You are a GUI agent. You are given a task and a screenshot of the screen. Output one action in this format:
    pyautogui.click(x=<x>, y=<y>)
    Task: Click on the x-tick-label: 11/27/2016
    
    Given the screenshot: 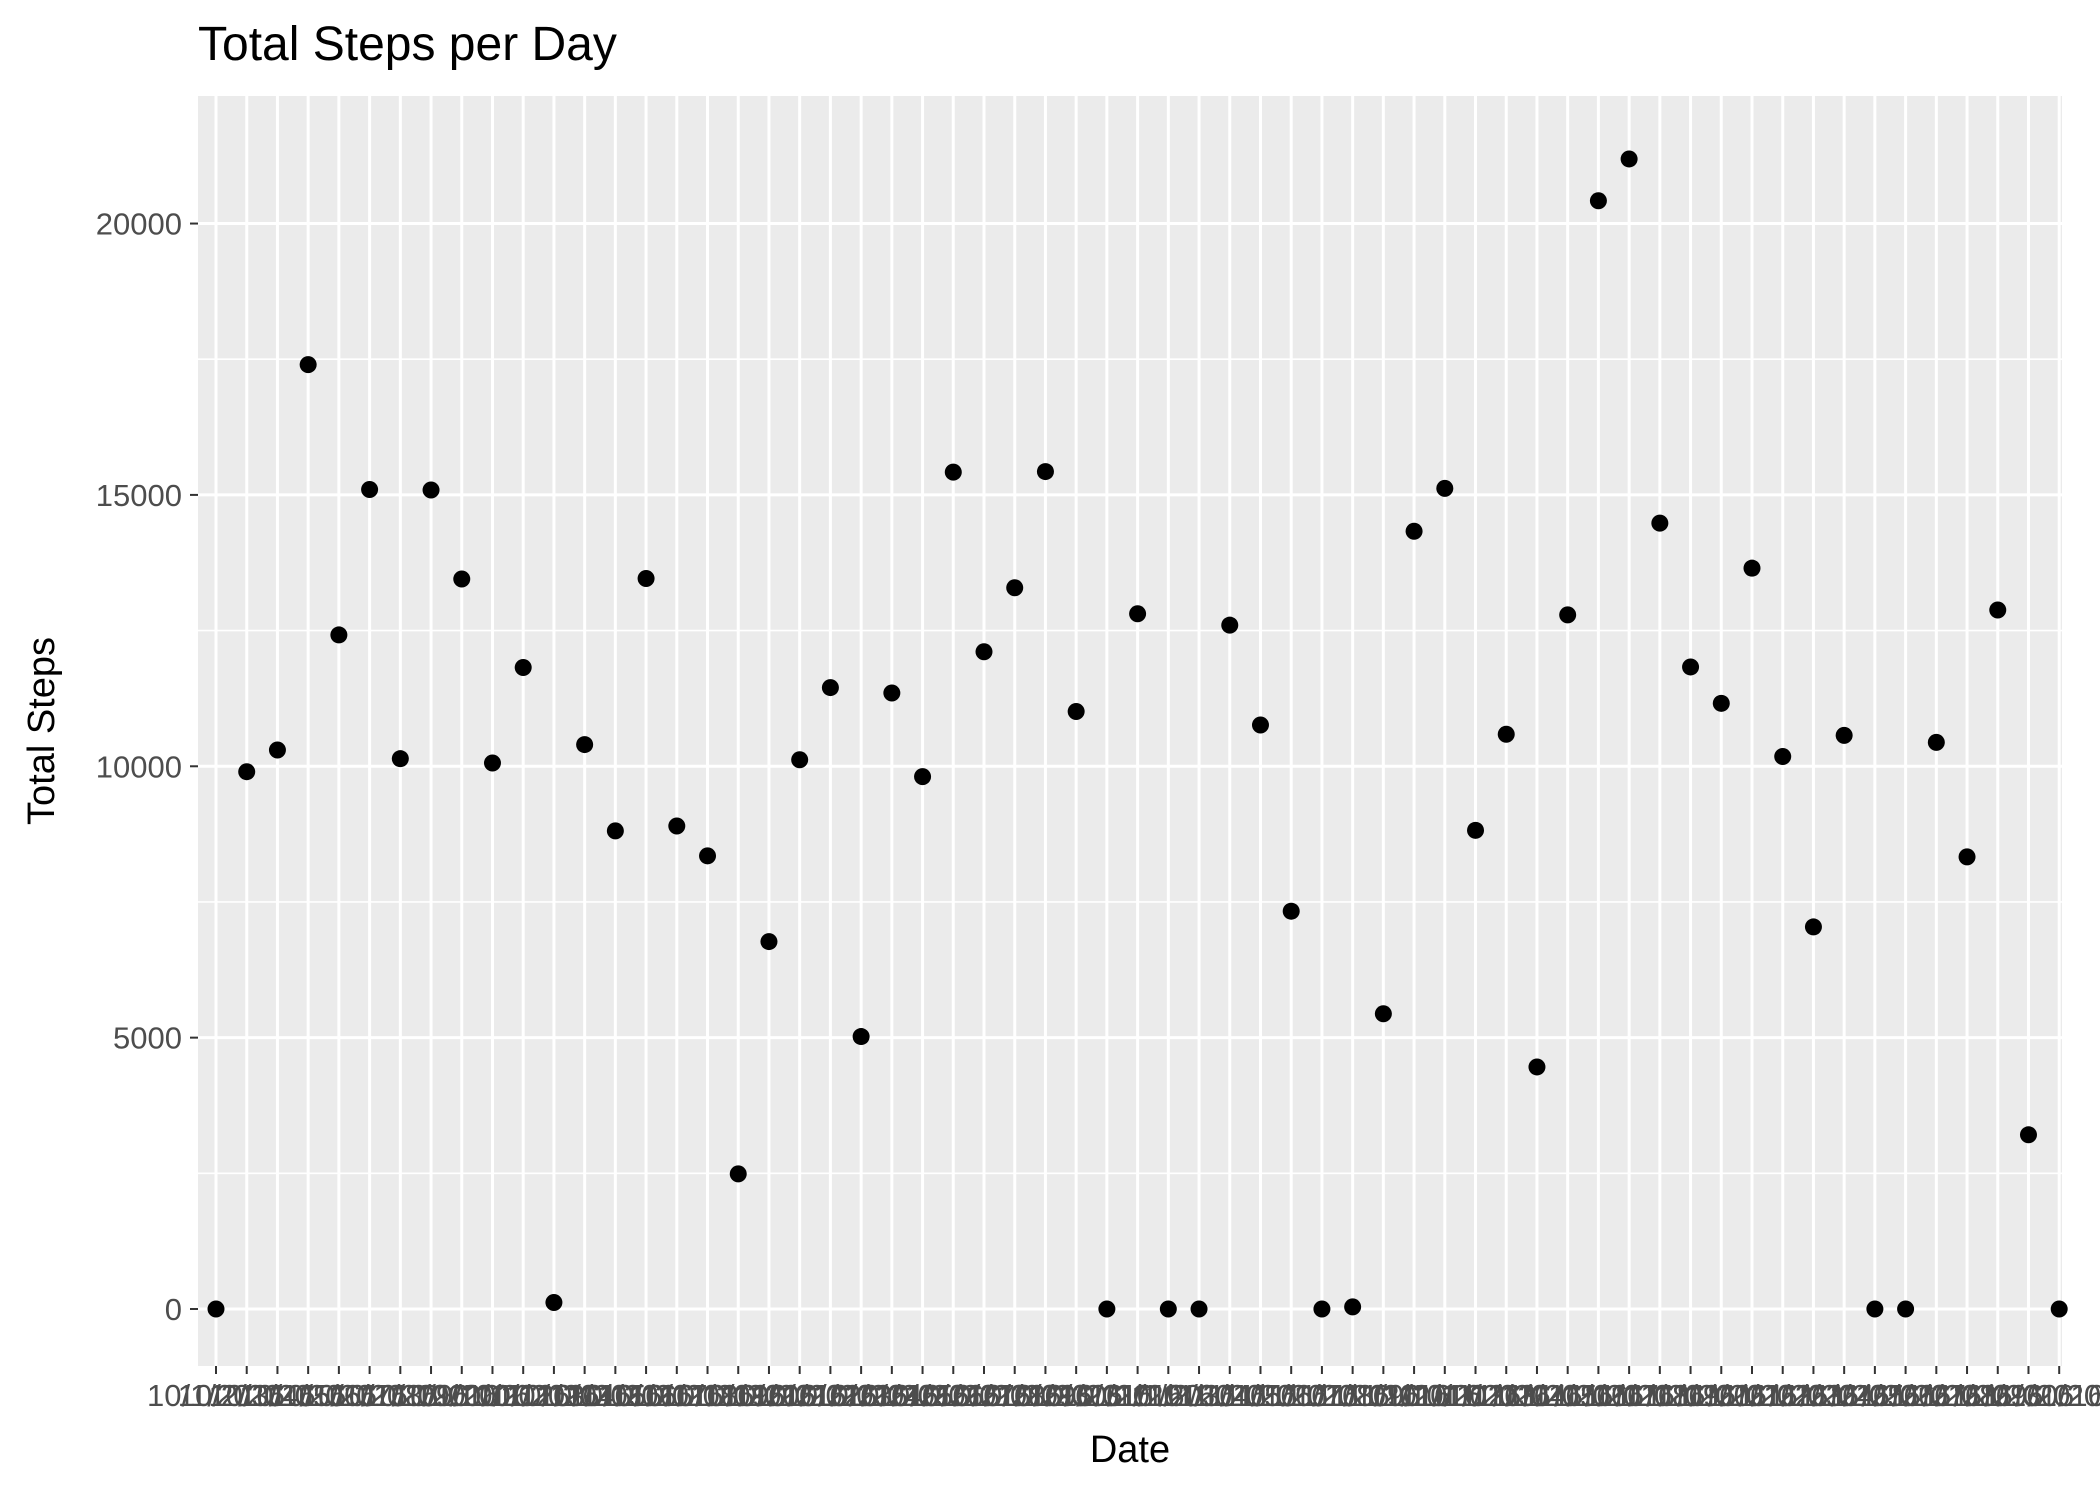 What is the action you would take?
    pyautogui.click(x=1967, y=1395)
    